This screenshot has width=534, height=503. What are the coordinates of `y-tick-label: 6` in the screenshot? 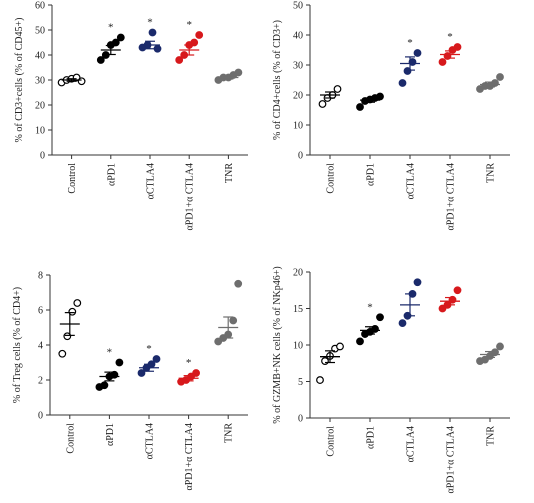 It's located at (40, 311).